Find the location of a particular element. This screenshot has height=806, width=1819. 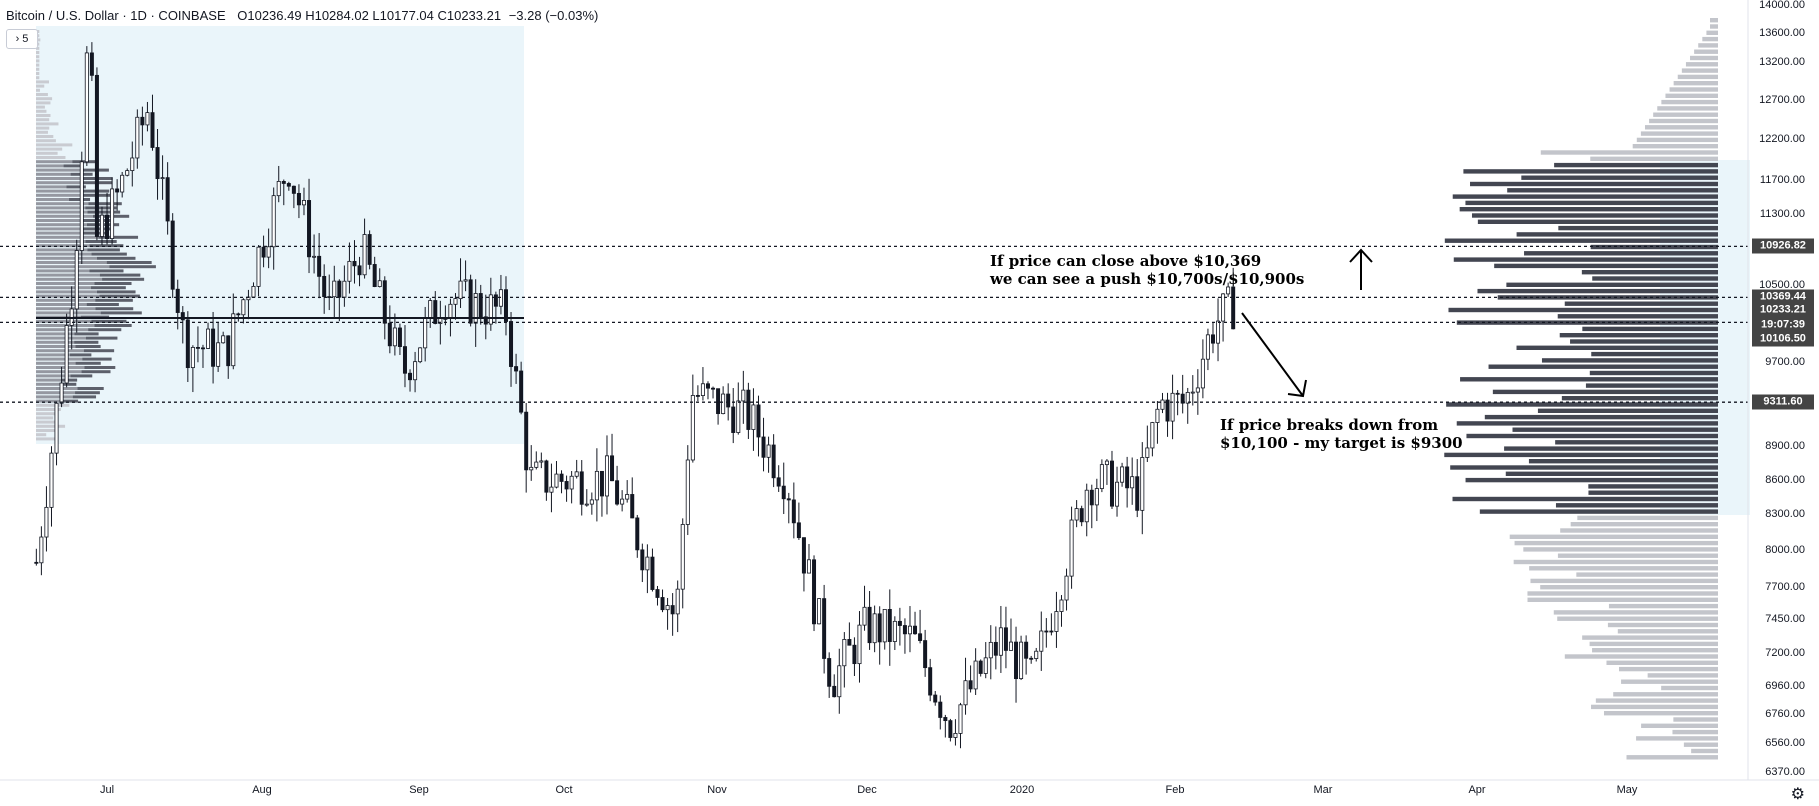

time-tick-label: Aug is located at coordinates (262, 790).